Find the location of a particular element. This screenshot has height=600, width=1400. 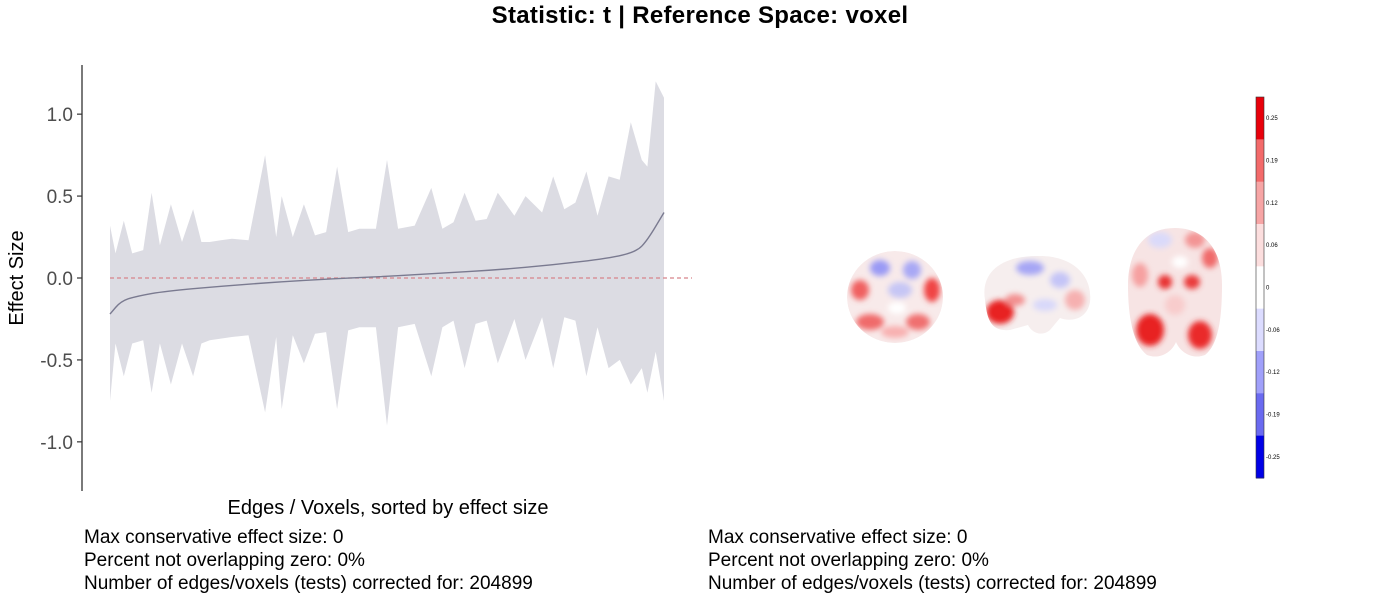

colorbar-label: -0.06 is located at coordinates (1273, 331).